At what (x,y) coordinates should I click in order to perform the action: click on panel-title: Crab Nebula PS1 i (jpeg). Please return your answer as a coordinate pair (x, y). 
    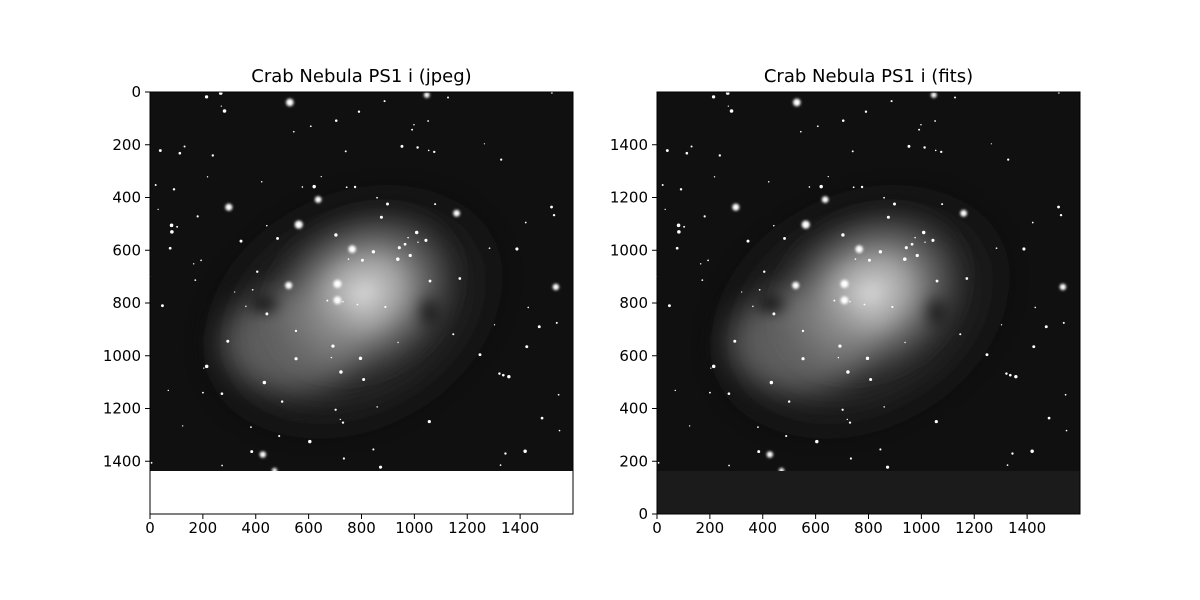
    Looking at the image, I should click on (361, 76).